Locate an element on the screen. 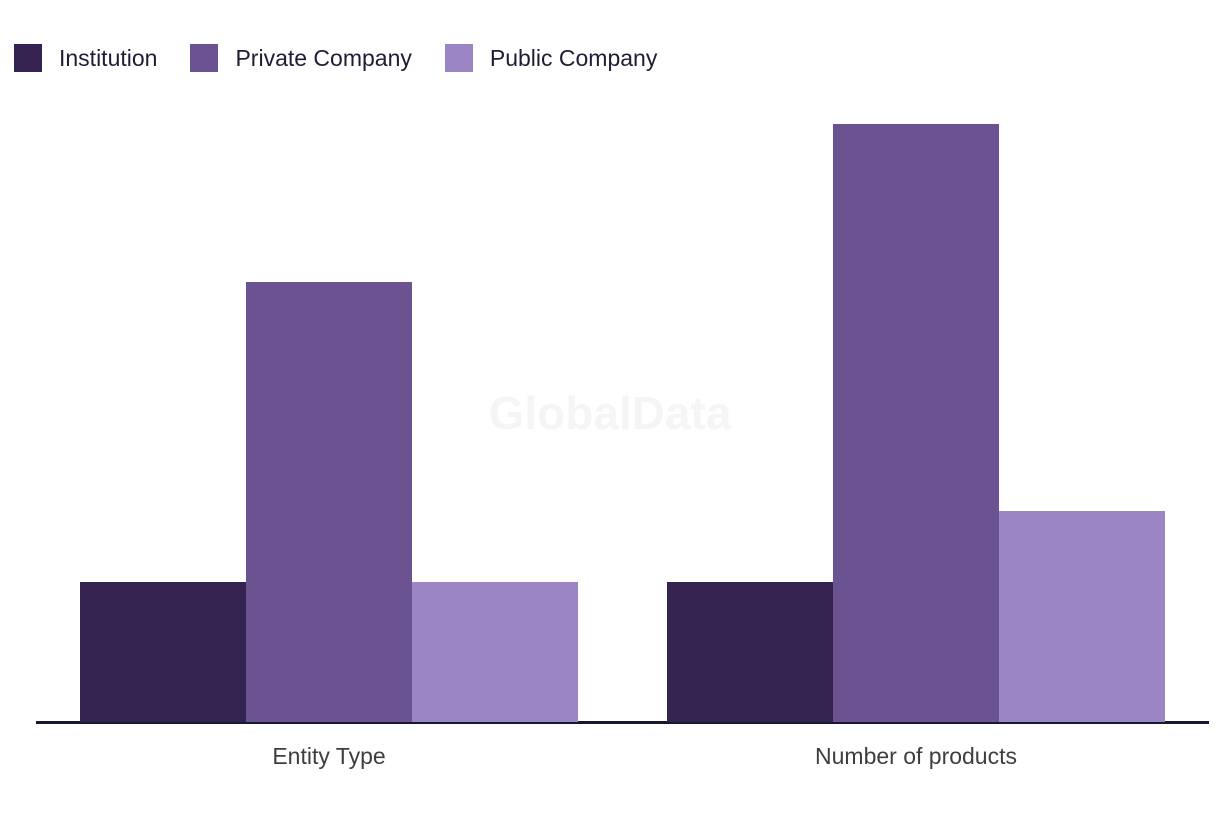  legend: Institution Private Company Public Company is located at coordinates (352, 58).